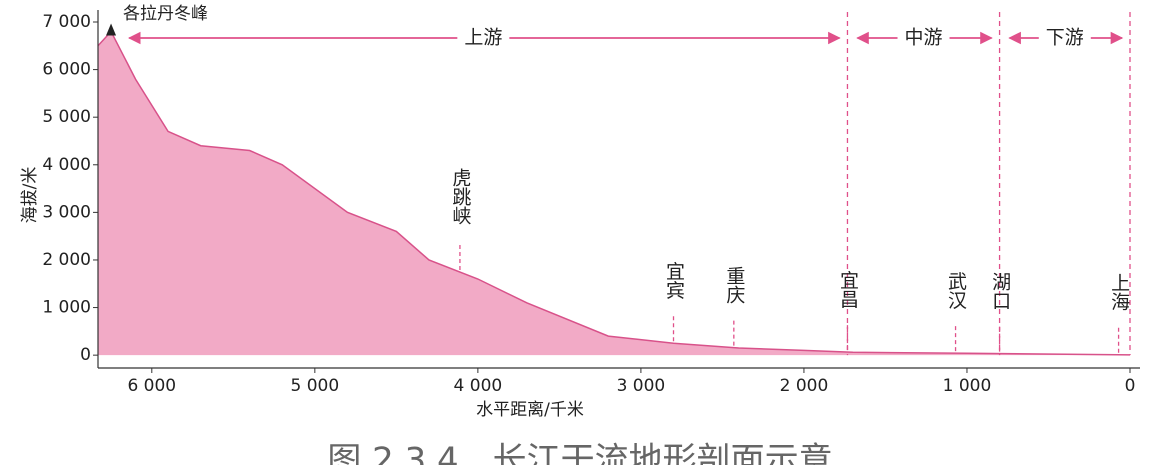 Image resolution: width=1154 pixels, height=465 pixels. What do you see at coordinates (314, 386) in the screenshot?
I see `x-tick-label: 5 000` at bounding box center [314, 386].